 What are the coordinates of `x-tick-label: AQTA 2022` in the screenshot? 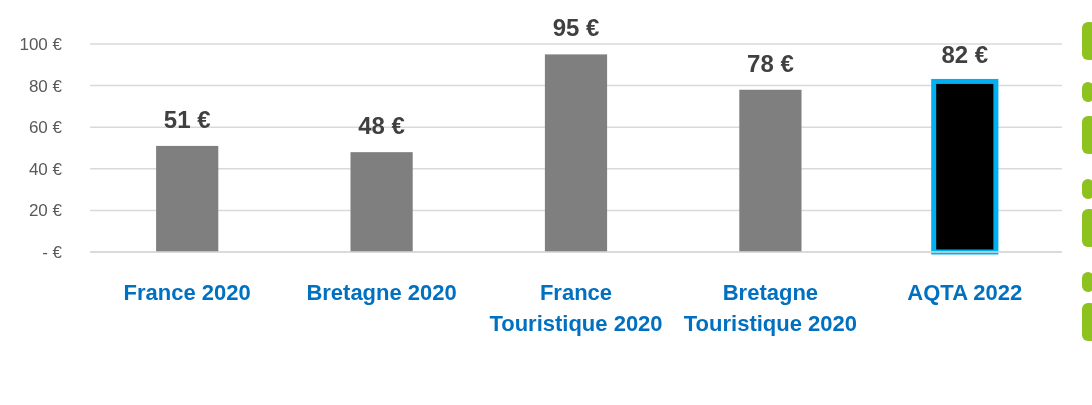 It's located at (965, 292).